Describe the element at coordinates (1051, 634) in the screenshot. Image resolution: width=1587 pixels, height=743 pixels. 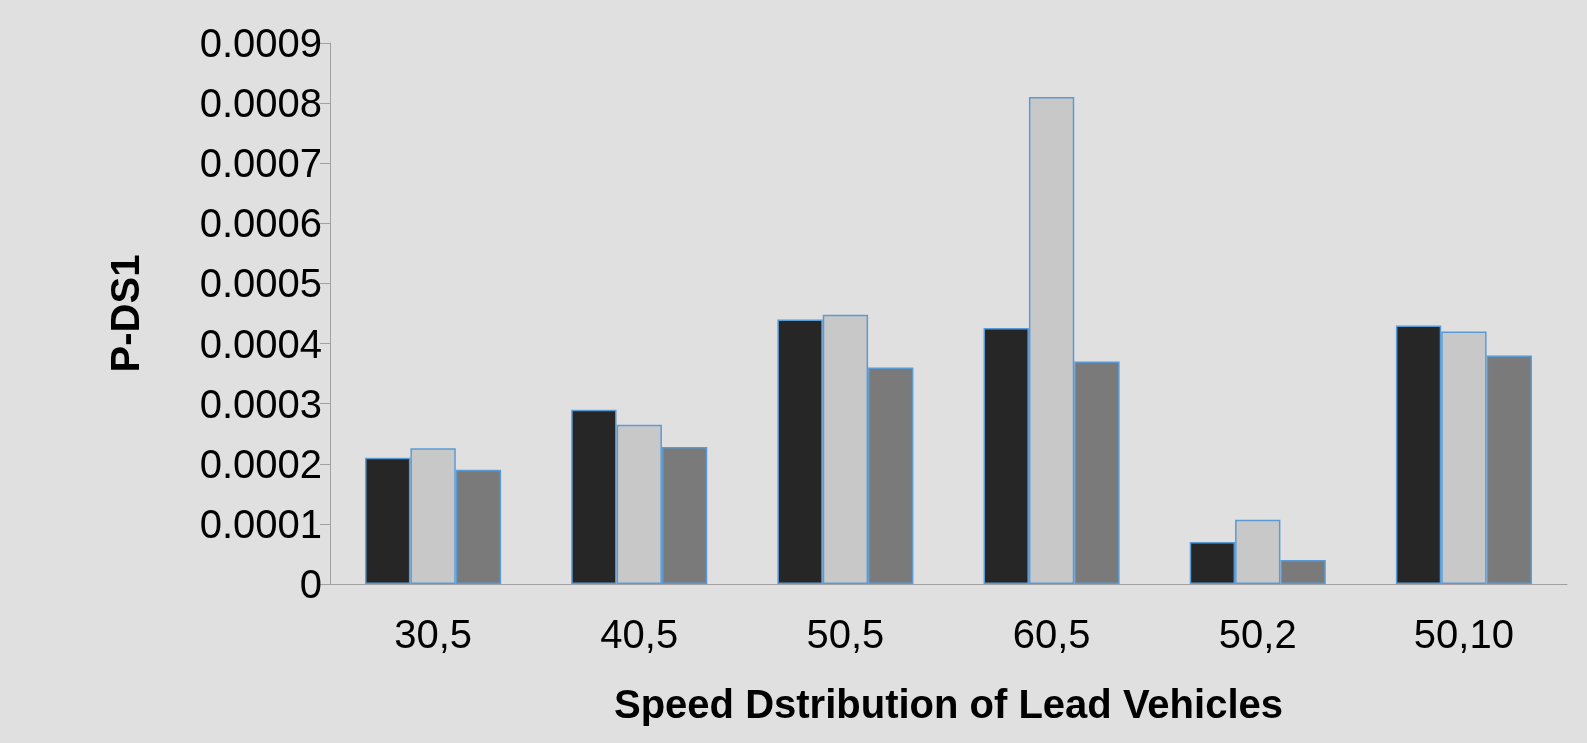
I see `x-tick-label: 60,5` at that location.